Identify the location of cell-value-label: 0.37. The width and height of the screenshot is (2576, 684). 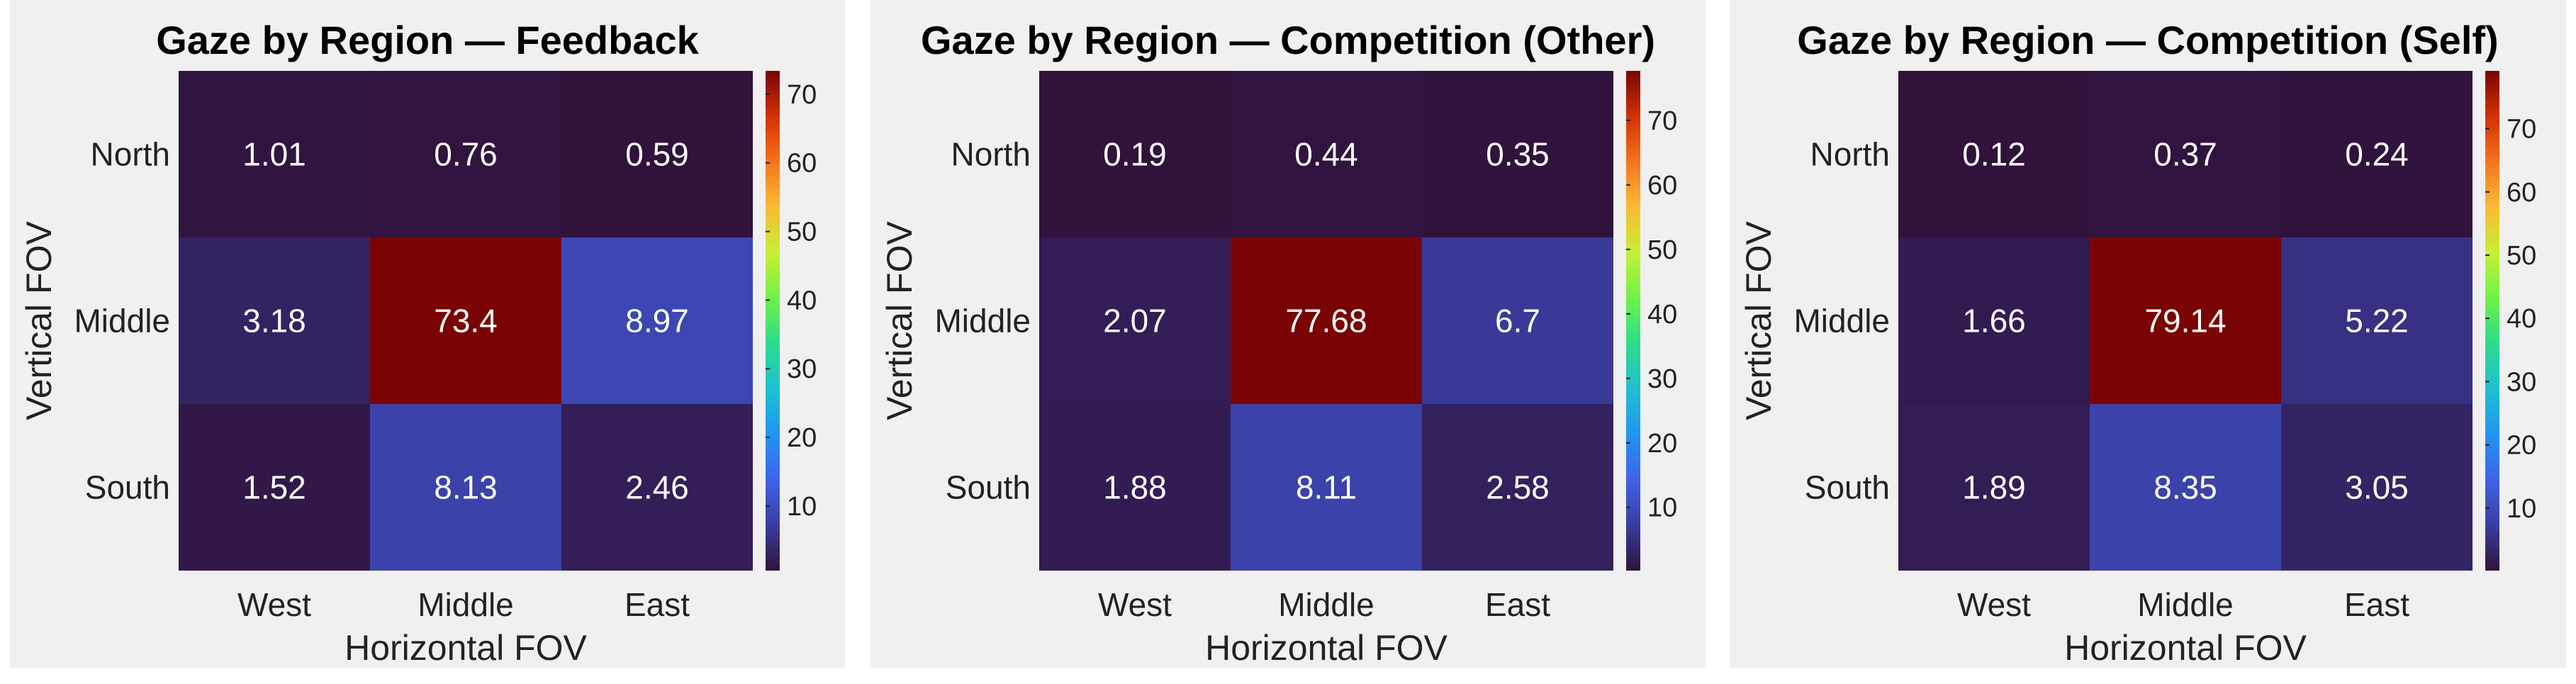
(2185, 154).